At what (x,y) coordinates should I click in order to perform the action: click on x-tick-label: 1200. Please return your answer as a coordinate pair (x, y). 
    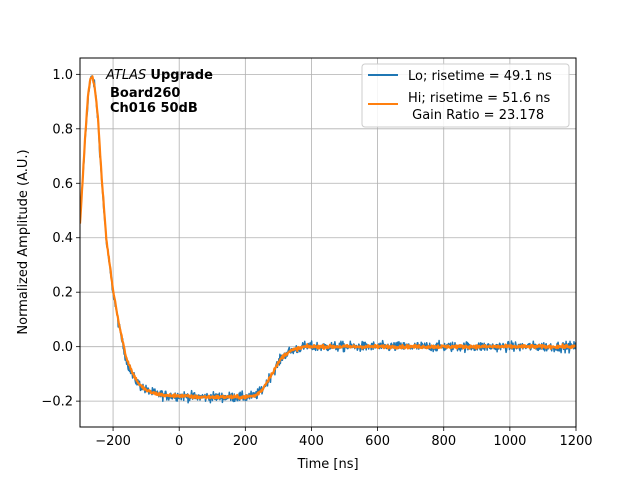
    Looking at the image, I should click on (575, 441).